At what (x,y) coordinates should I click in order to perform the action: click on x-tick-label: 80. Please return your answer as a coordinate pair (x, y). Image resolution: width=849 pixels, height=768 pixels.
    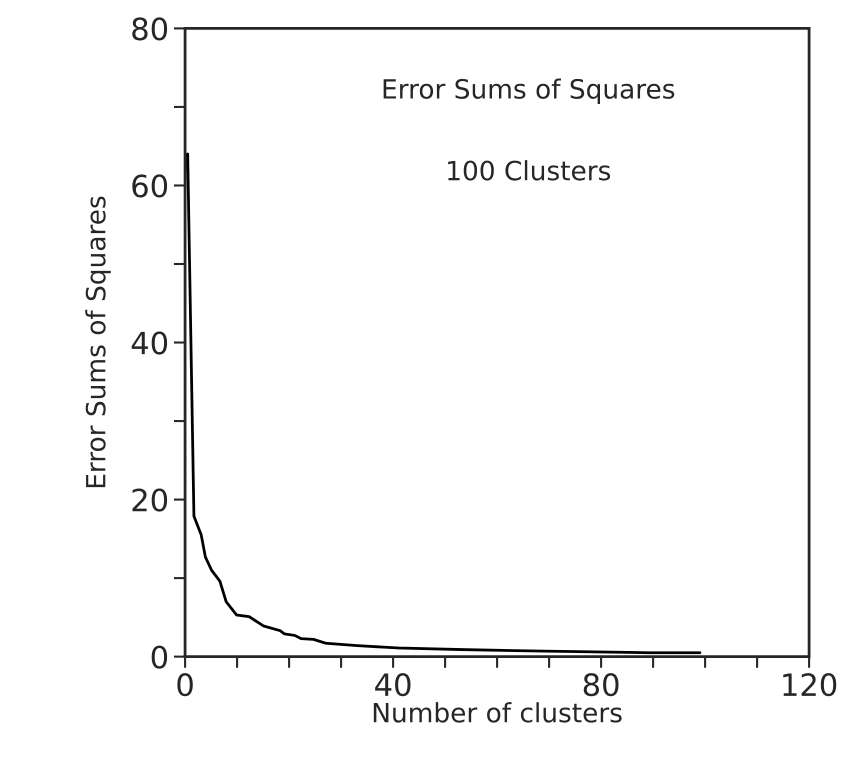
    Looking at the image, I should click on (601, 684).